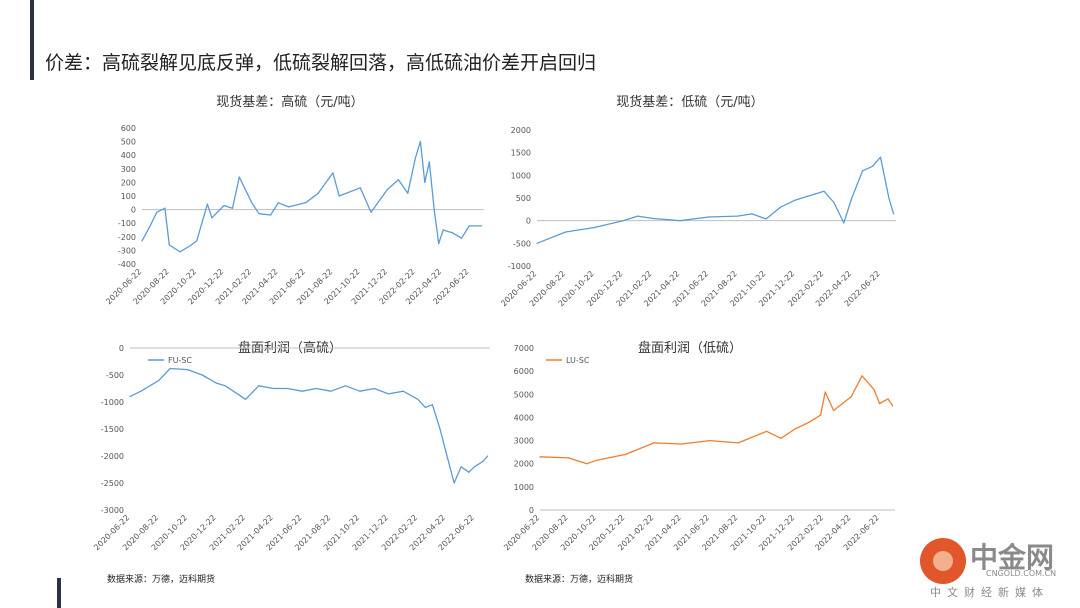 This screenshot has width=1080, height=608. I want to click on y-tick-label: -400, so click(127, 264).